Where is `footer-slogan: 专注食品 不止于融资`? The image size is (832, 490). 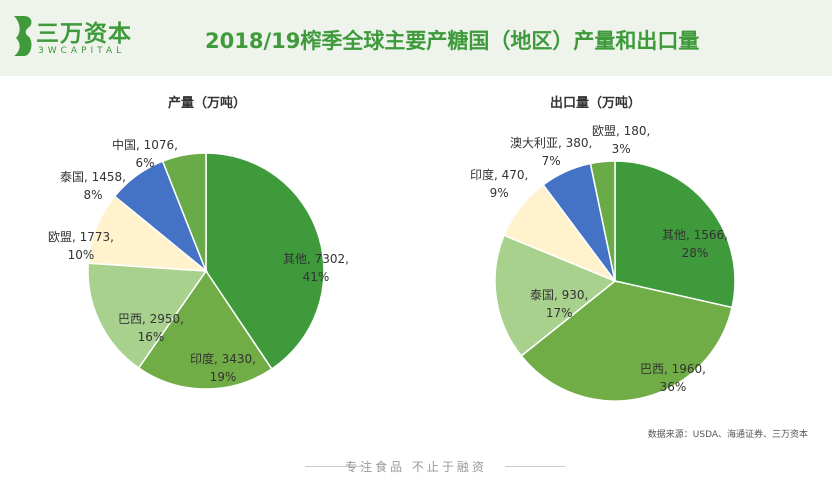 footer-slogan: 专注食品 不止于融资 is located at coordinates (416, 467).